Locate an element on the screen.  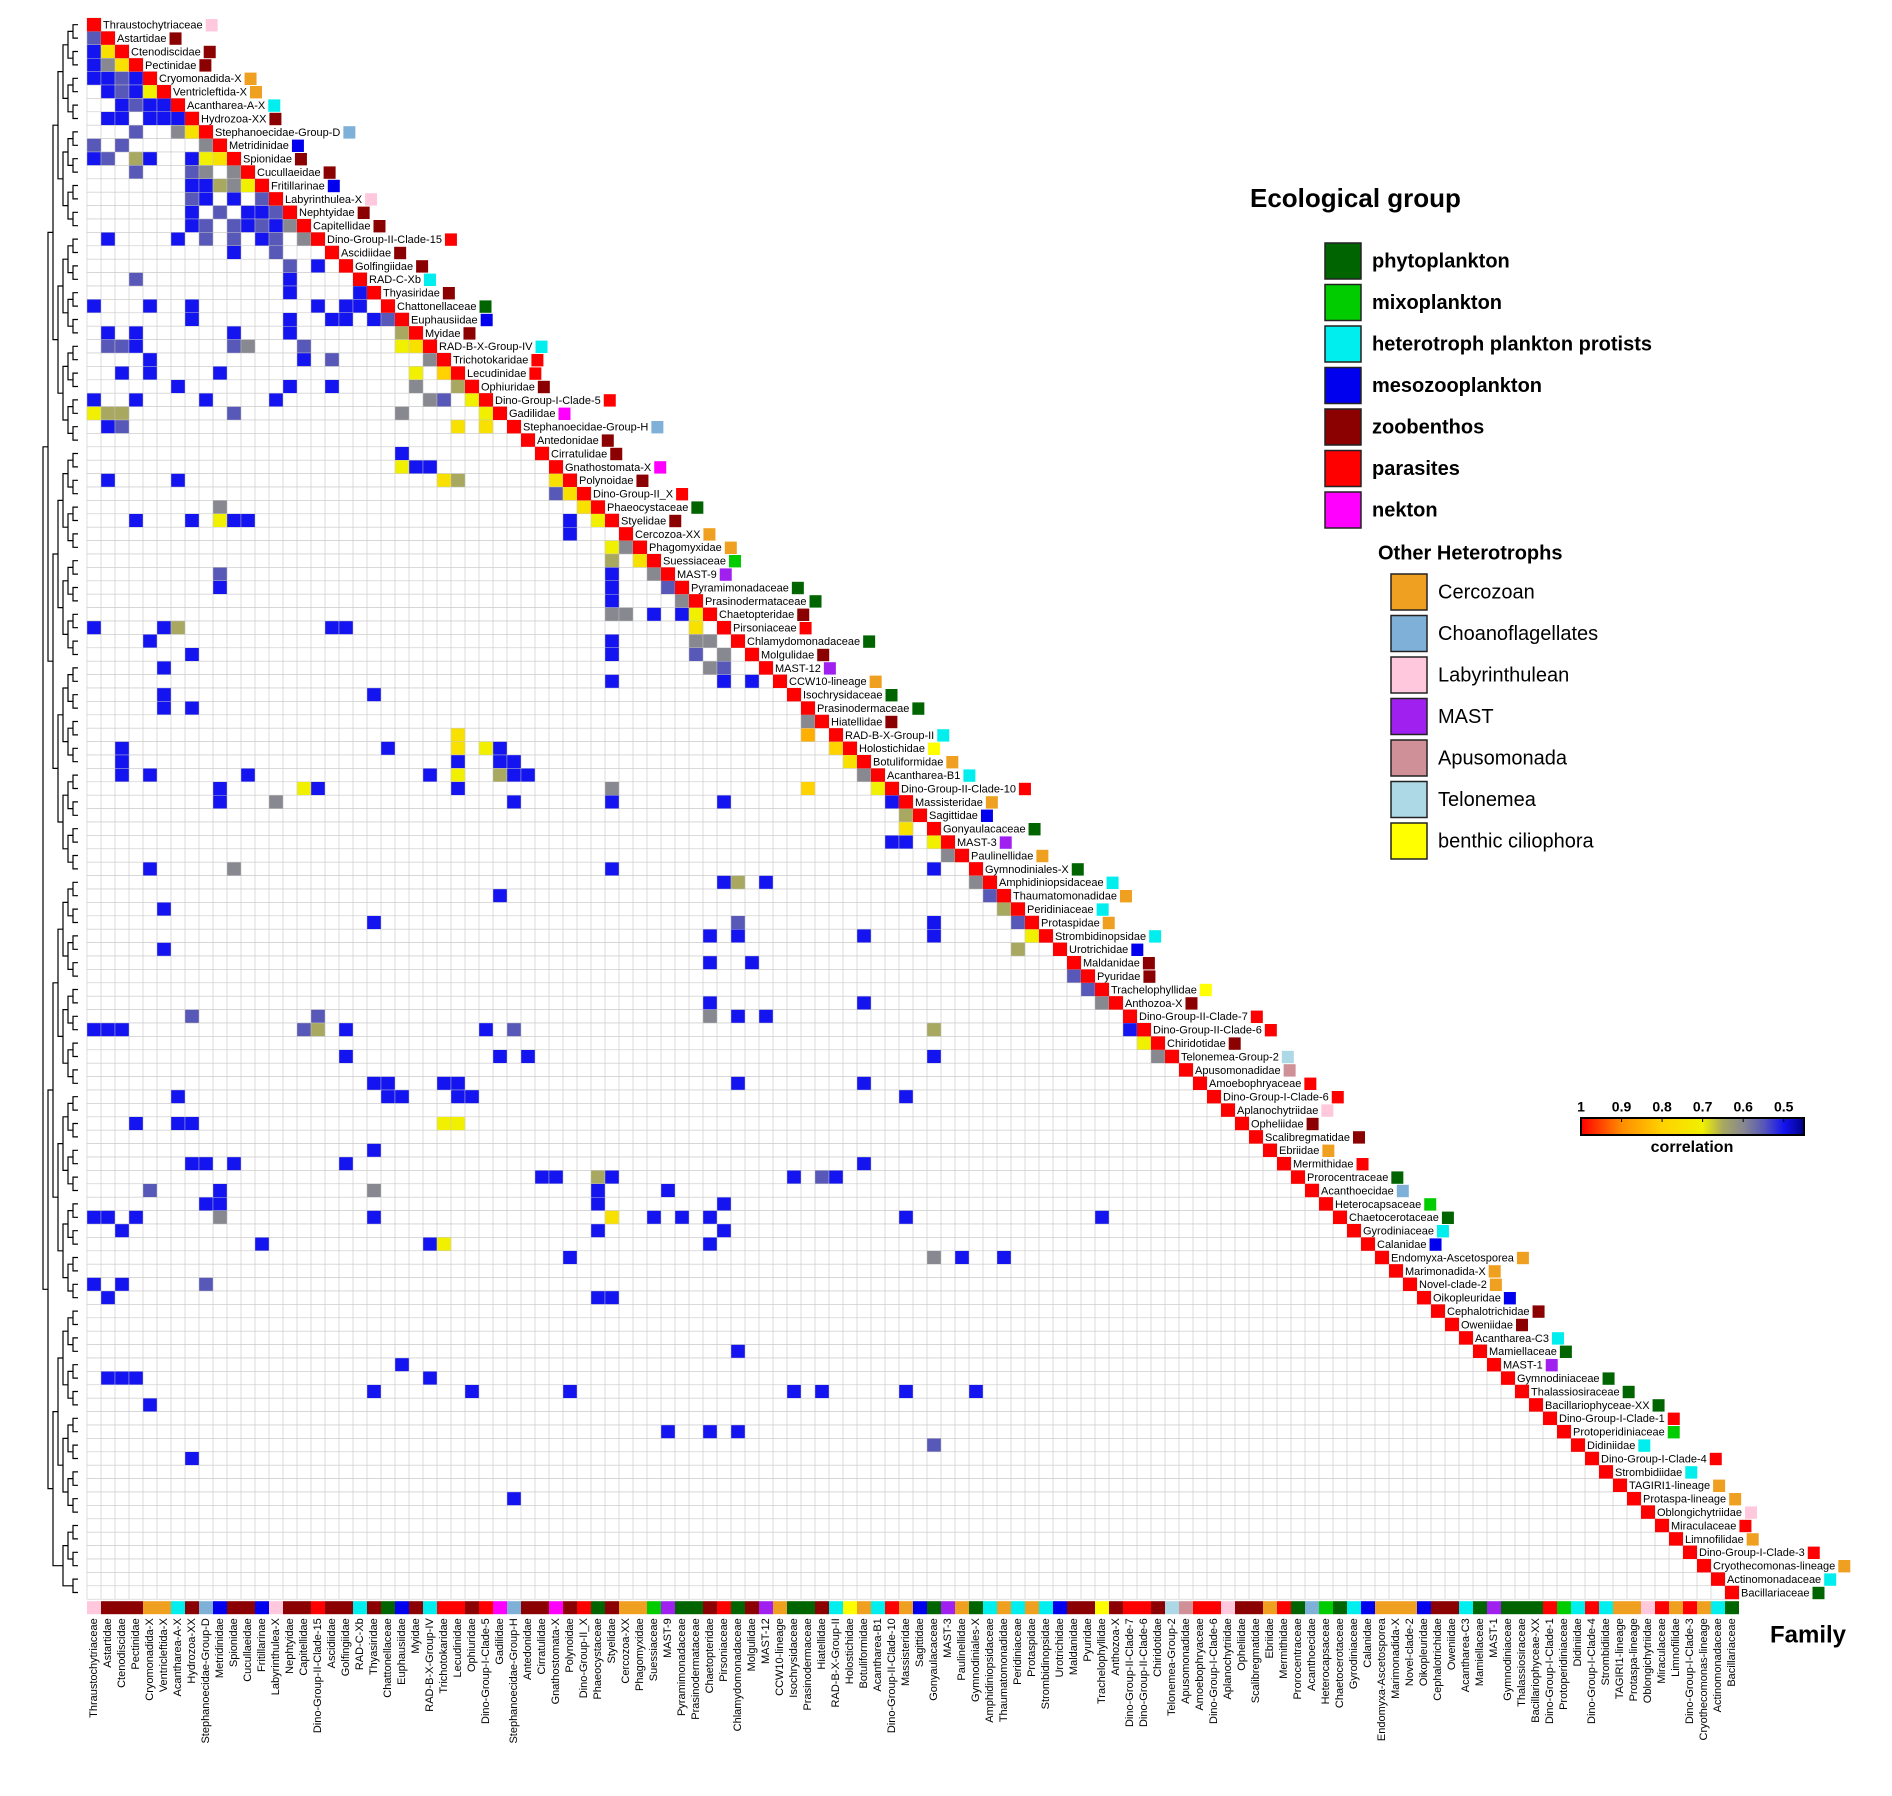
legend-title: Ecological group is located at coordinates (1355, 198).